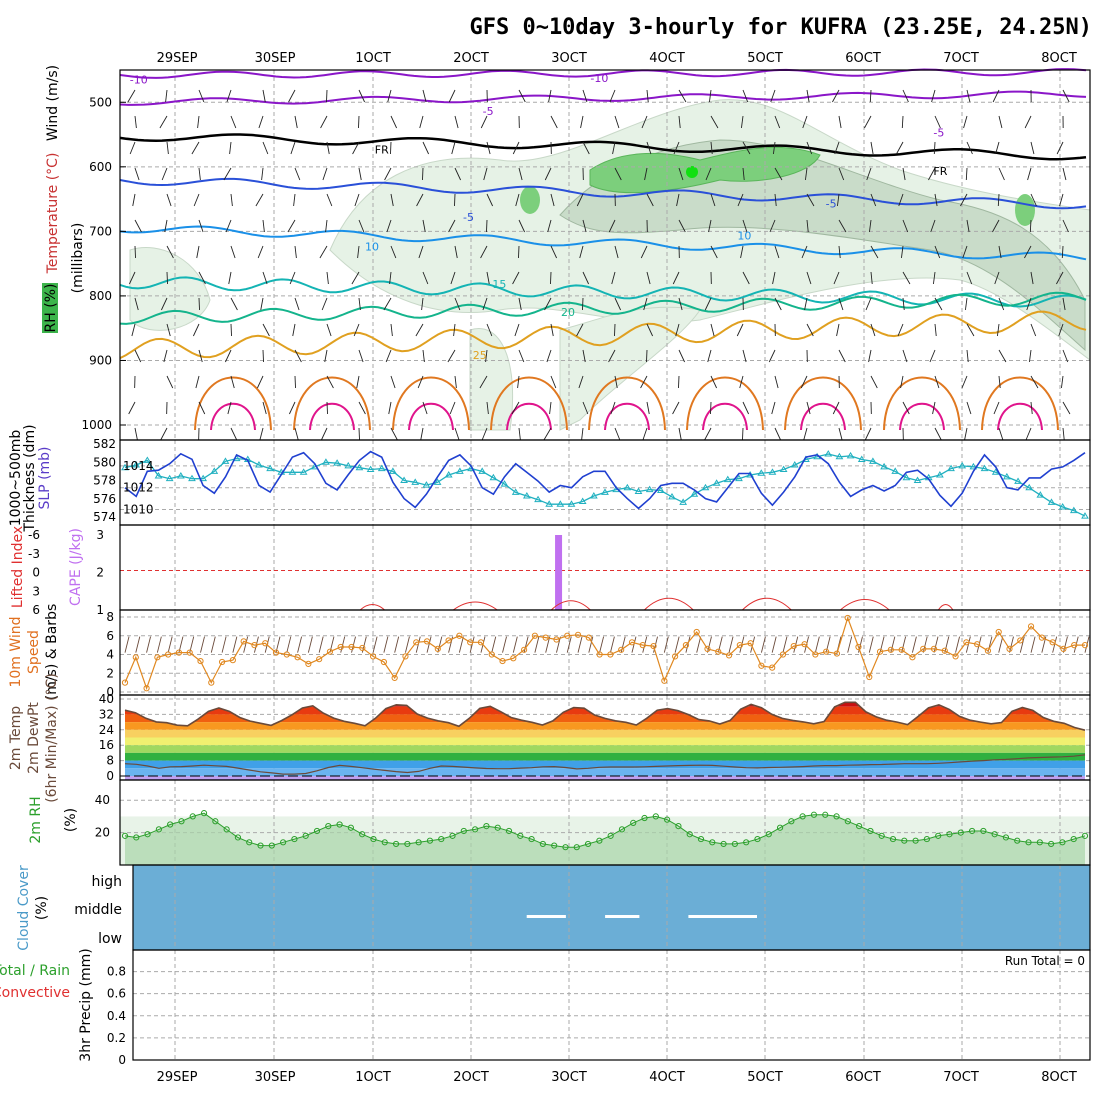 Image resolution: width=1100 pixels, height=1100 pixels. I want to click on ylabel-2m-temp: 2m Temp, so click(16, 738).